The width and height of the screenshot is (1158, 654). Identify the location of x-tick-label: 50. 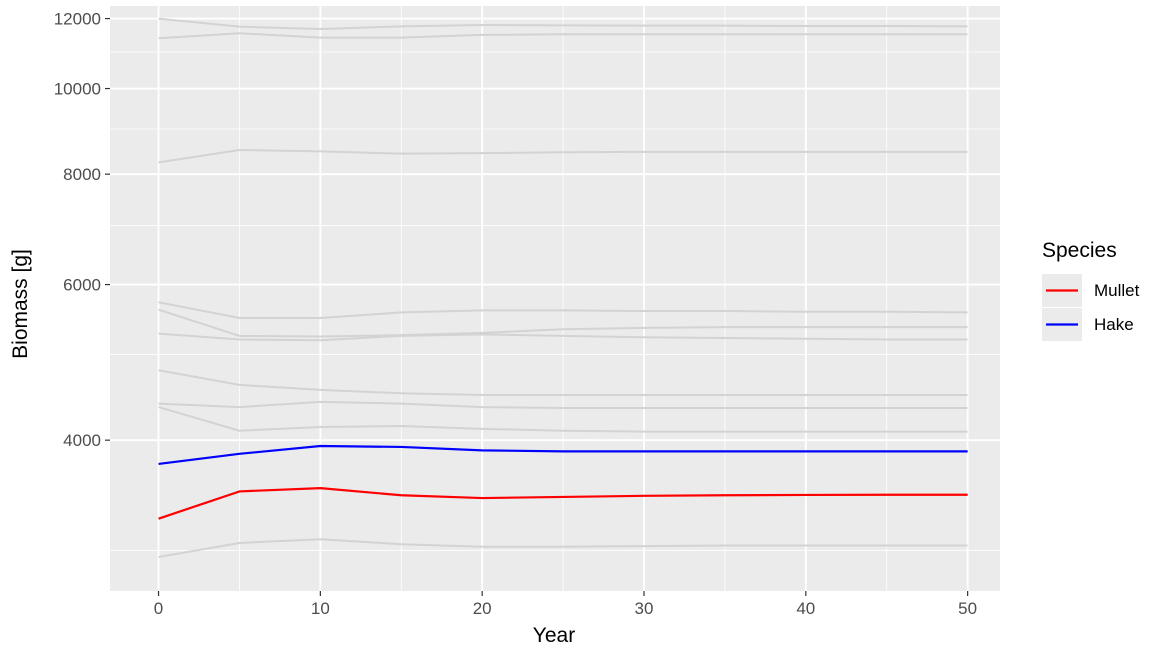
(967, 608).